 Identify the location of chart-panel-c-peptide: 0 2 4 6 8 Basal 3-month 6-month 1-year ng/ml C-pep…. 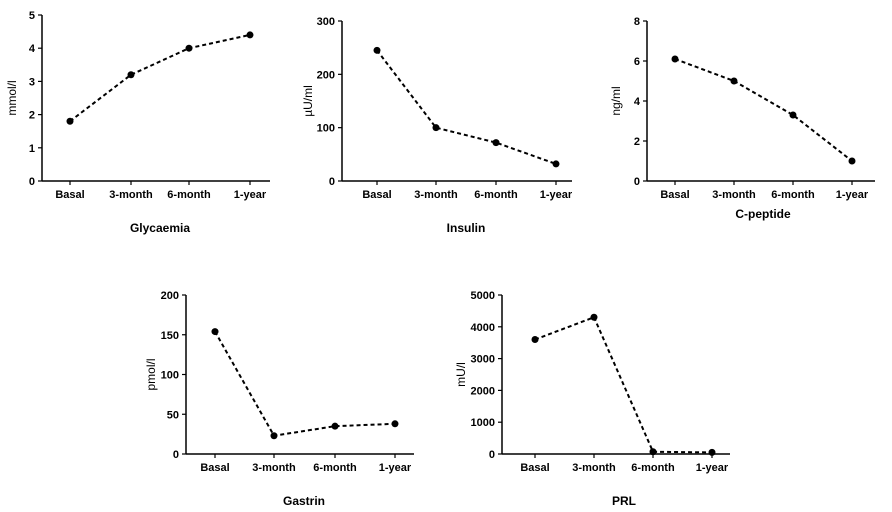
(742, 118).